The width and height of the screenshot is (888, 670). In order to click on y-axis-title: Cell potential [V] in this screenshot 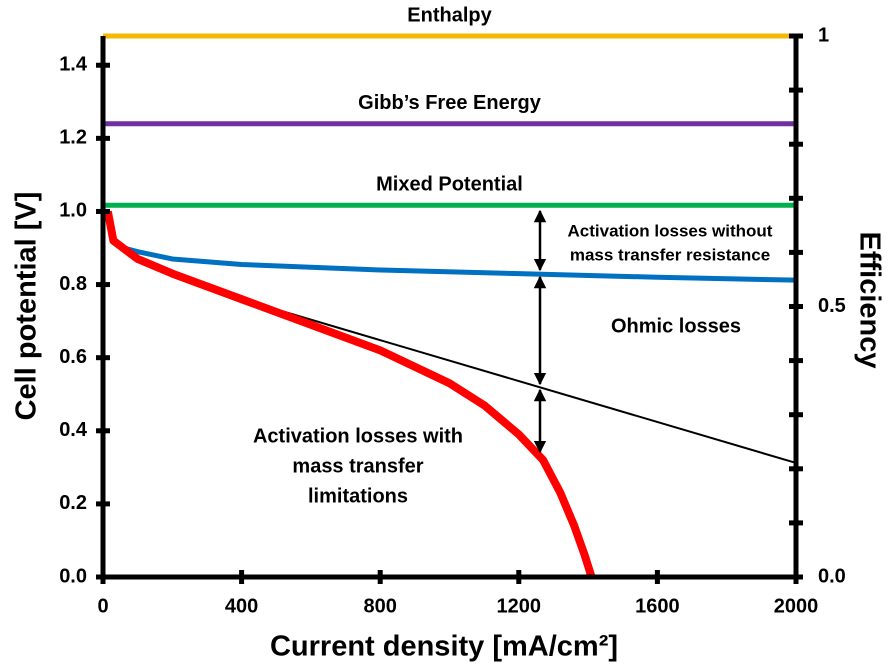, I will do `click(27, 306)`.